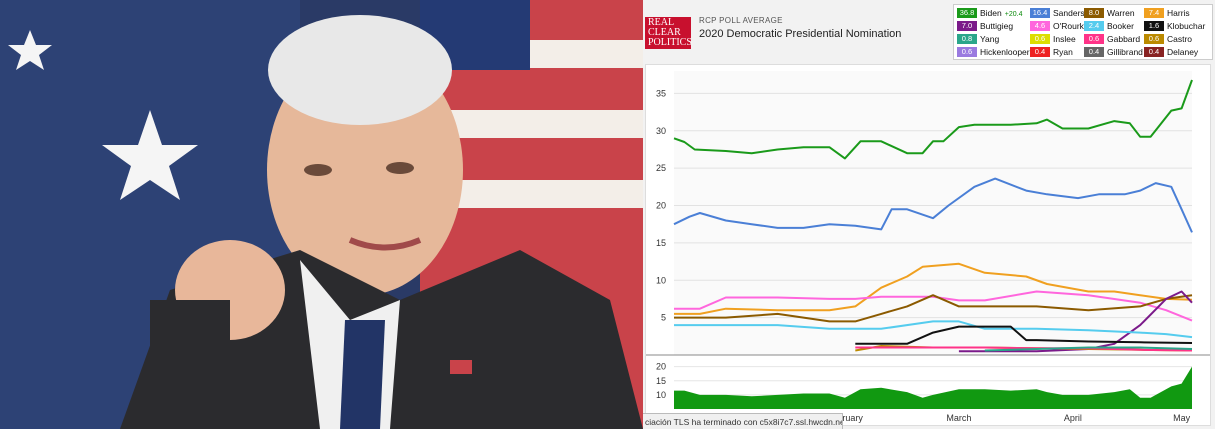 The height and width of the screenshot is (429, 1215). Describe the element at coordinates (1073, 418) in the screenshot. I see `x-tick-label: April` at that location.